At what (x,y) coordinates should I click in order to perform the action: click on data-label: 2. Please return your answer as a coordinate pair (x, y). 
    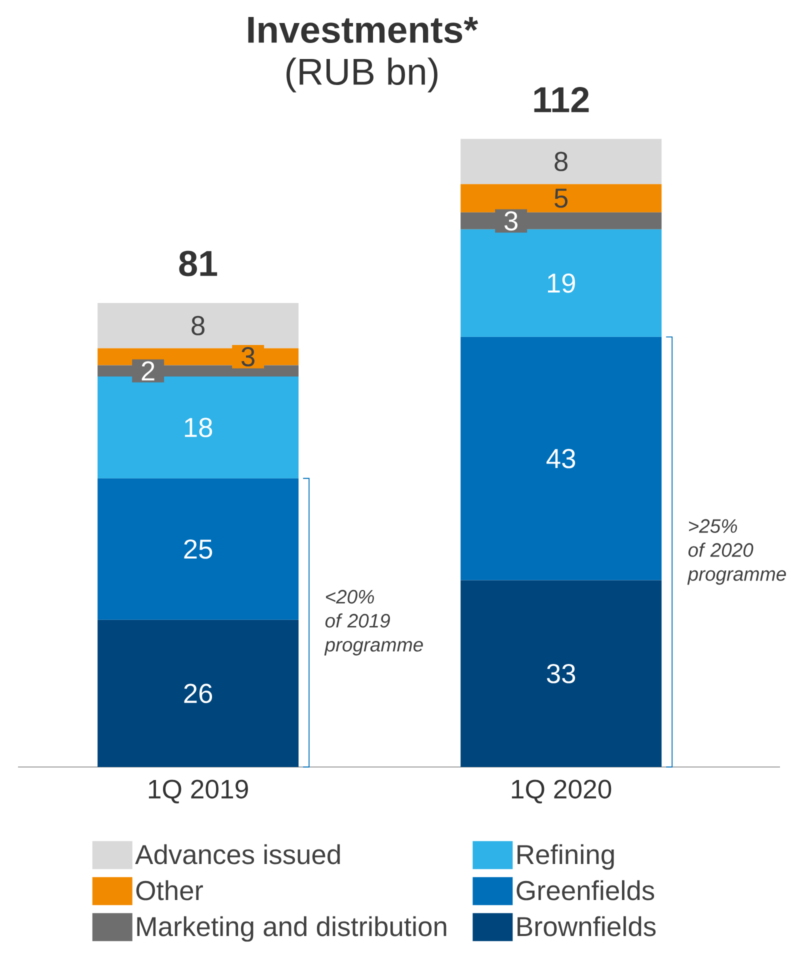
    Looking at the image, I should click on (148, 370).